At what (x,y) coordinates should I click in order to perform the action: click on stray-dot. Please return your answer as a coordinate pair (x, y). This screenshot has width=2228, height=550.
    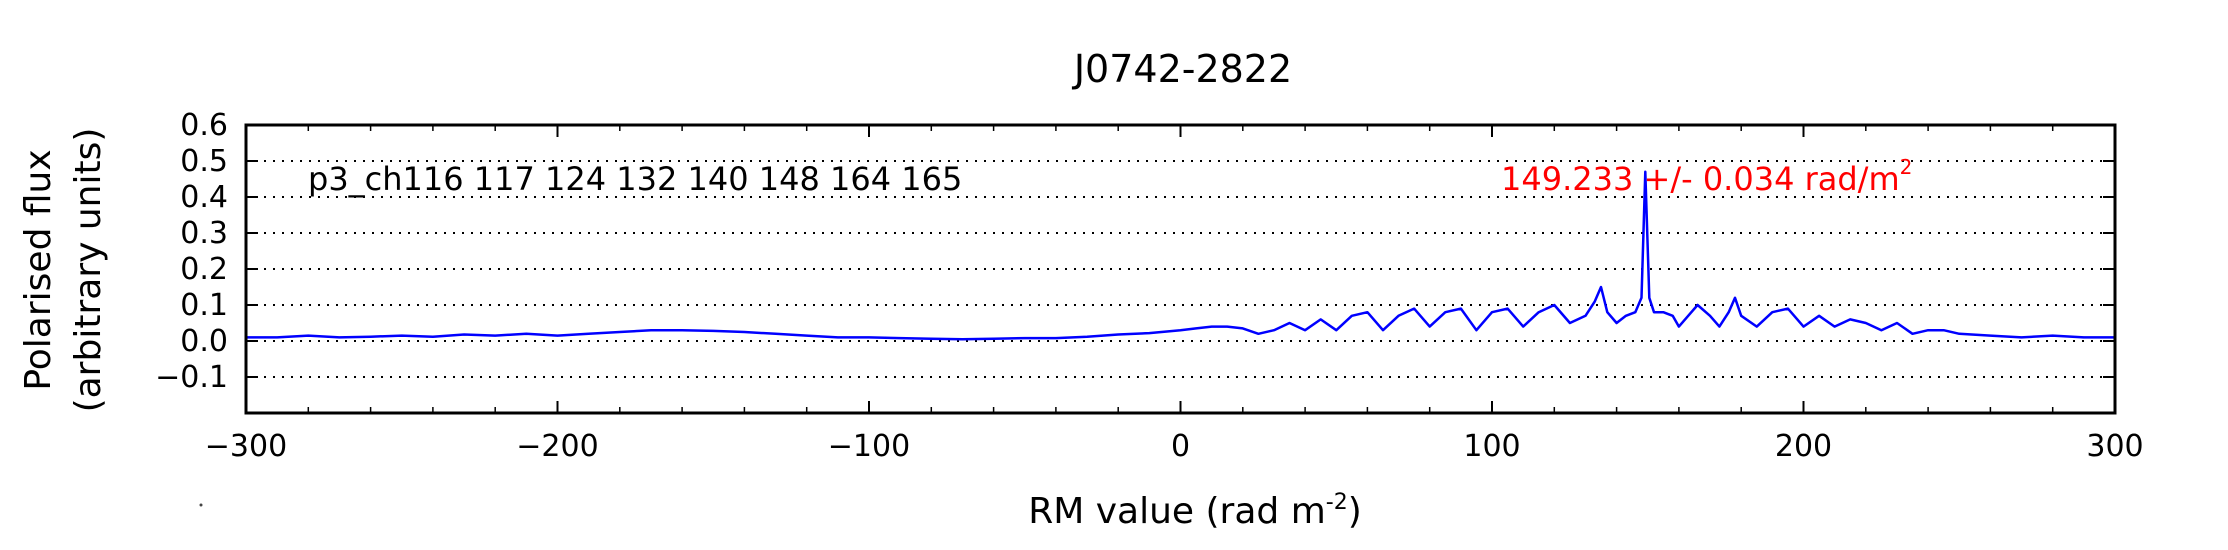
    Looking at the image, I should click on (201, 505).